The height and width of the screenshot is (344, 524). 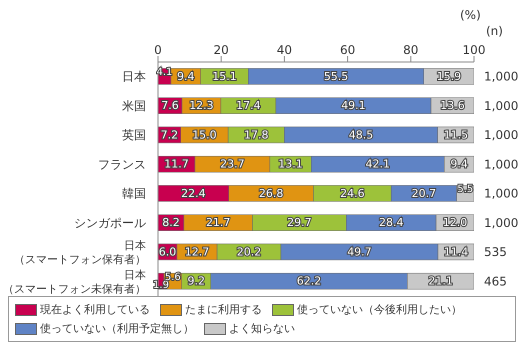 I want to click on data-label: 29.7, so click(x=299, y=223).